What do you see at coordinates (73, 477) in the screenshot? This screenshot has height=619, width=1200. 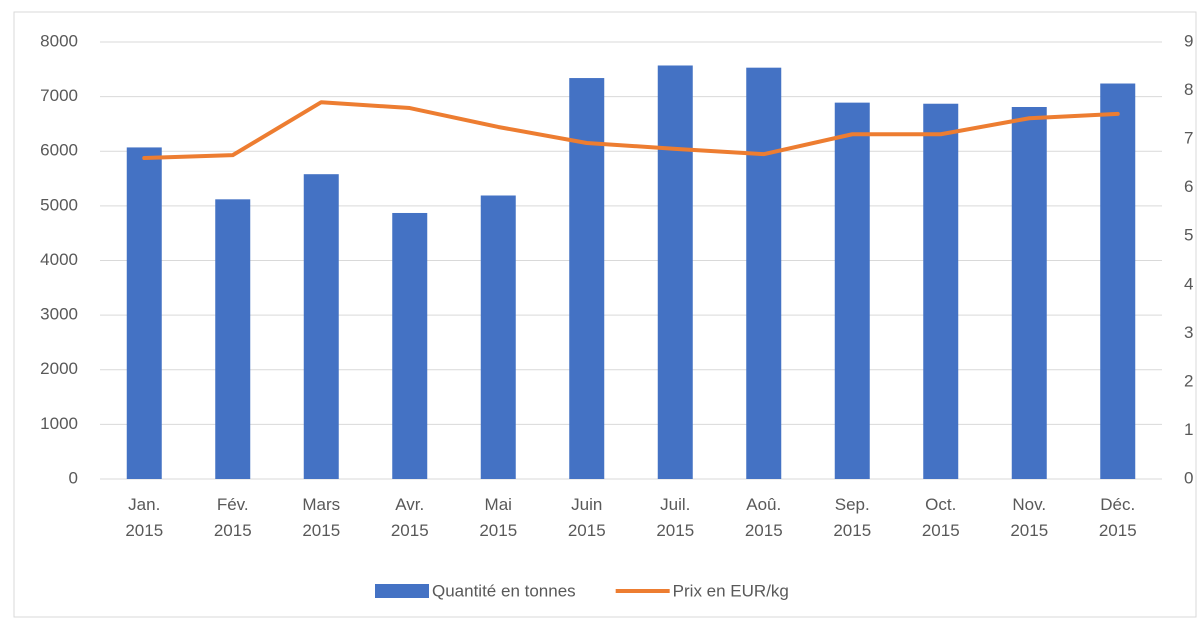 I see `y-tick-label: 0` at bounding box center [73, 477].